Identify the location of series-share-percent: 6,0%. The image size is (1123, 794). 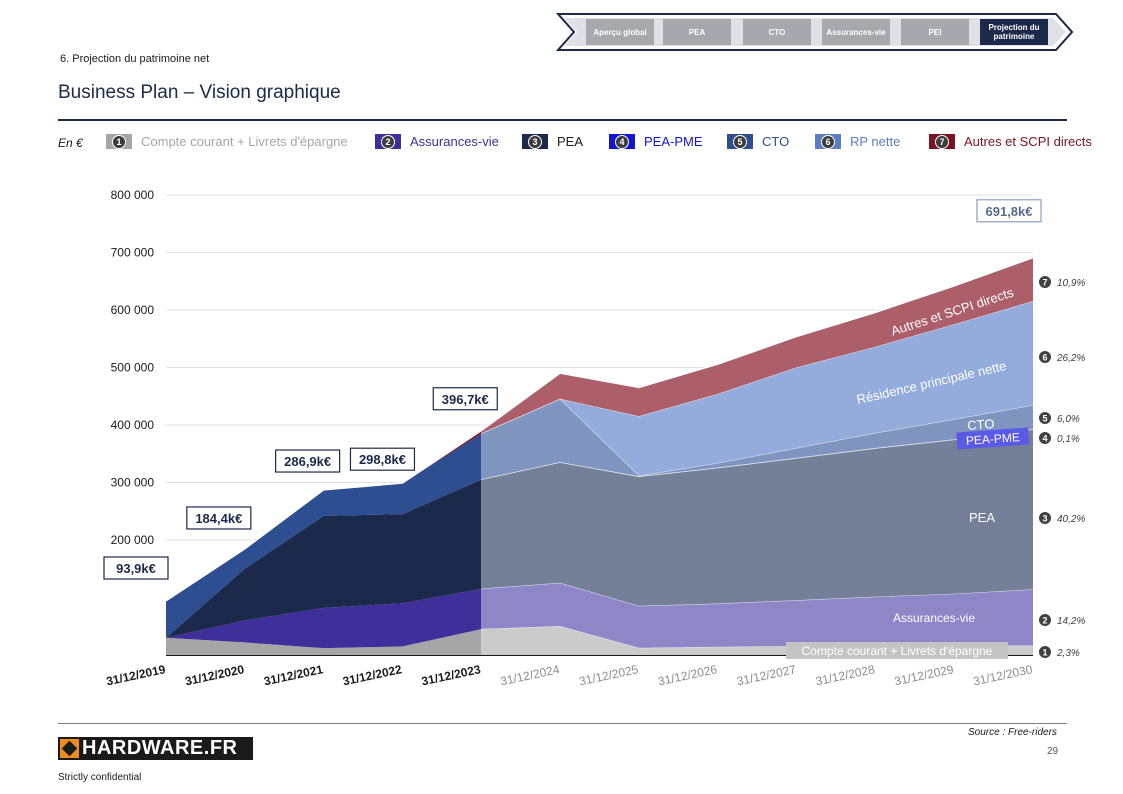
(1068, 419).